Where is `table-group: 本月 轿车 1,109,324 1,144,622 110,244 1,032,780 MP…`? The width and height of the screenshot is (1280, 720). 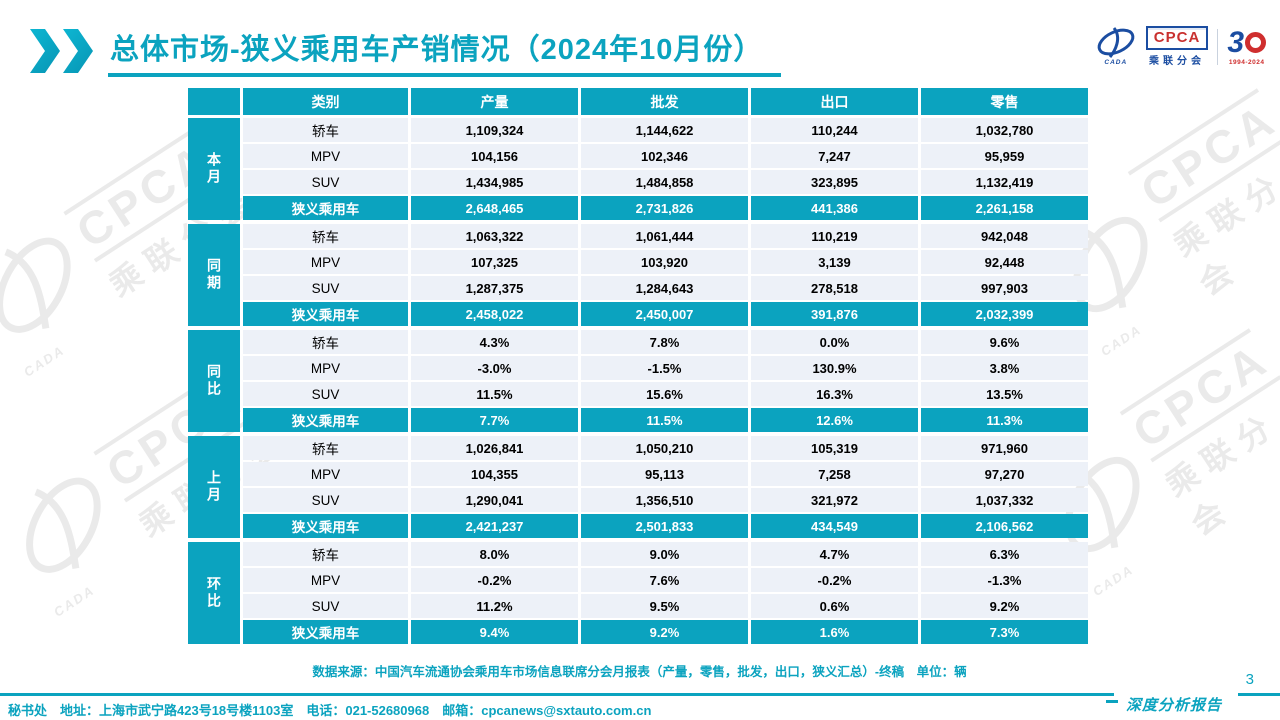 table-group: 本月 轿车 1,109,324 1,144,622 110,244 1,032,780 MP… is located at coordinates (639, 169).